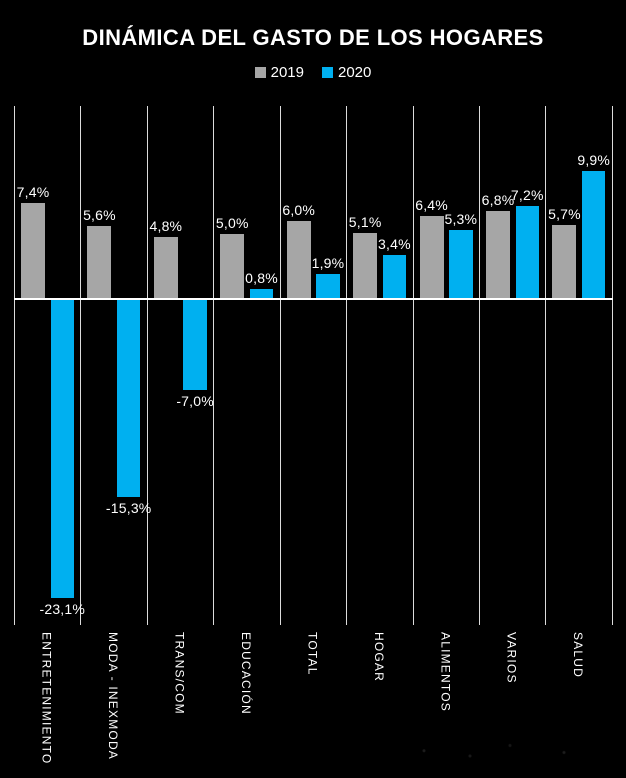 The image size is (626, 778). I want to click on value-label-2020: 1,9%, so click(328, 263).